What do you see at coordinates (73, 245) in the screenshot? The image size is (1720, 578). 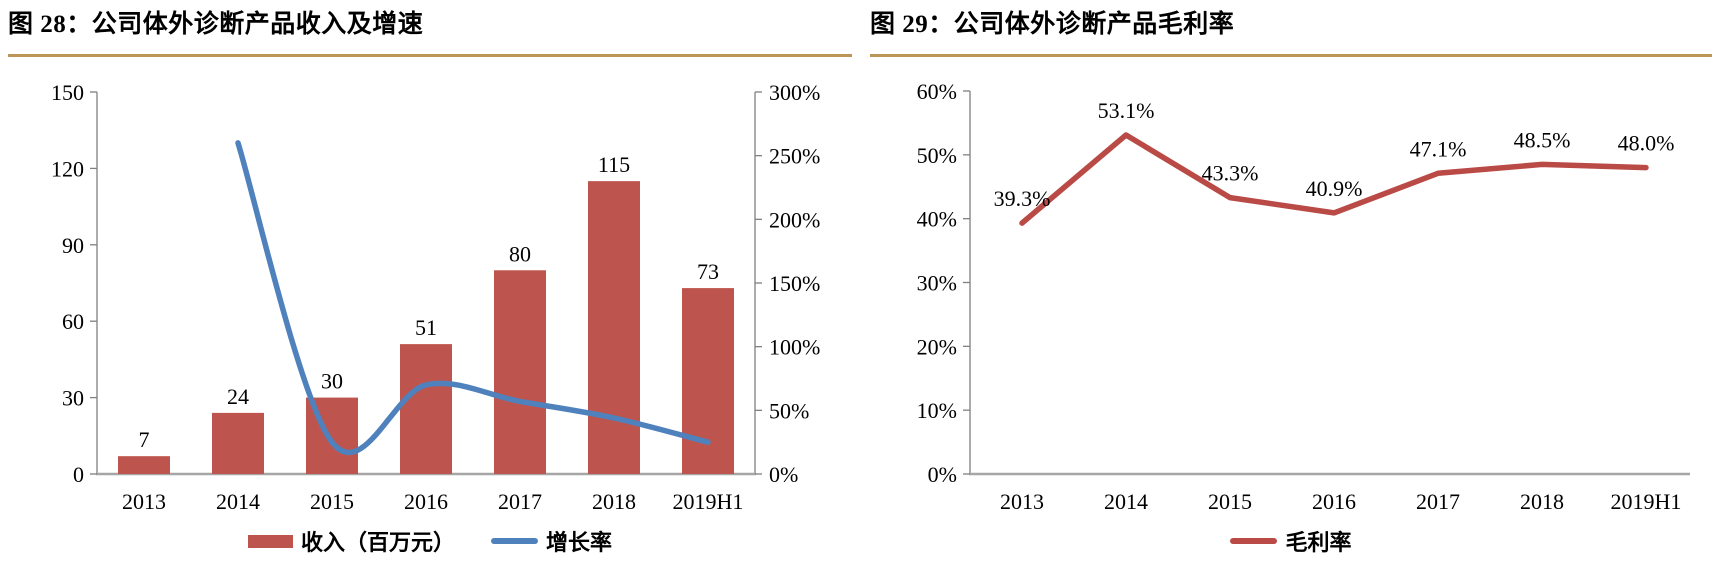 I see `left-axis-tick-label: 90` at bounding box center [73, 245].